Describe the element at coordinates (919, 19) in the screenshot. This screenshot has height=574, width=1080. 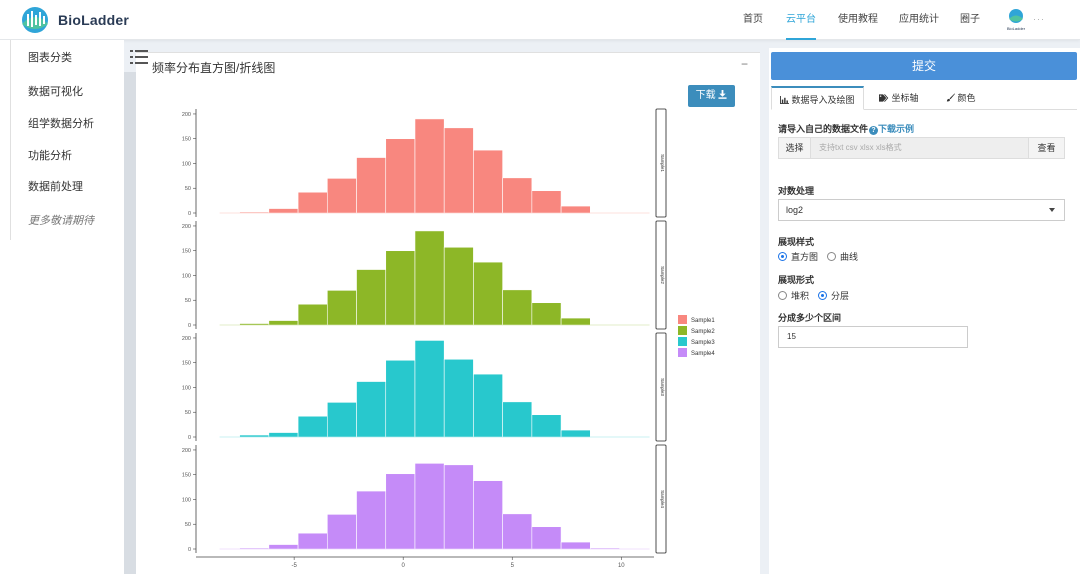
I see `nav-app-stats: 应用统计` at that location.